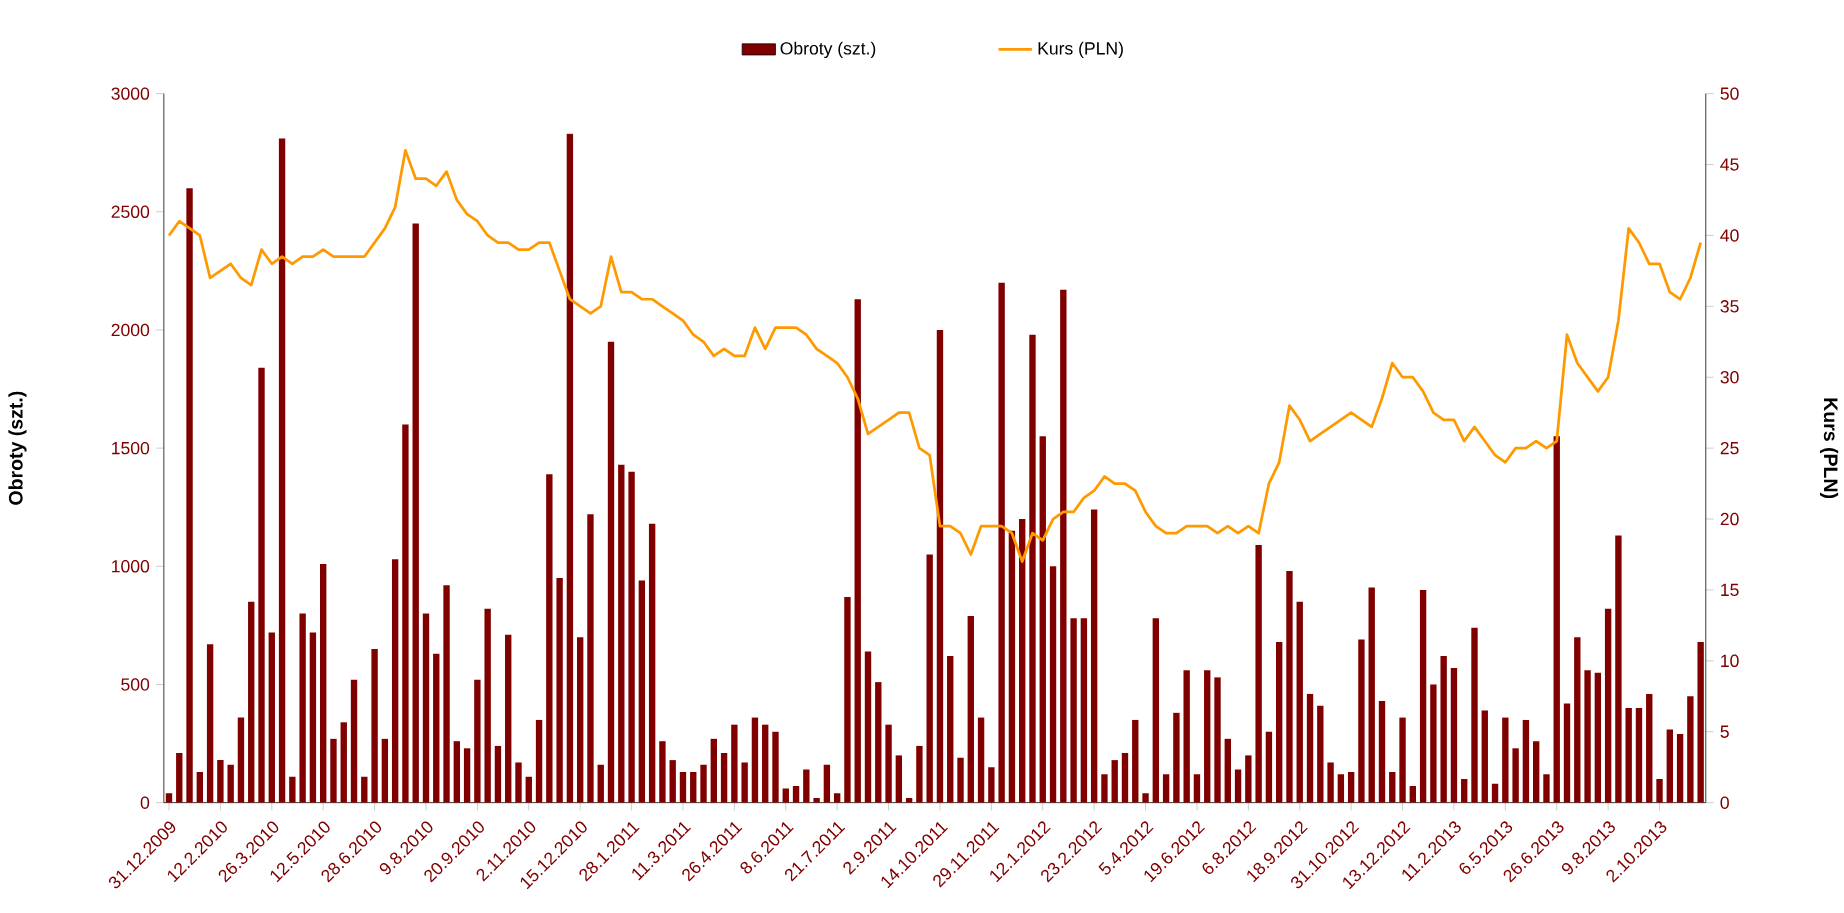  Describe the element at coordinates (135, 684) in the screenshot. I see `y-tick-label: 500` at that location.